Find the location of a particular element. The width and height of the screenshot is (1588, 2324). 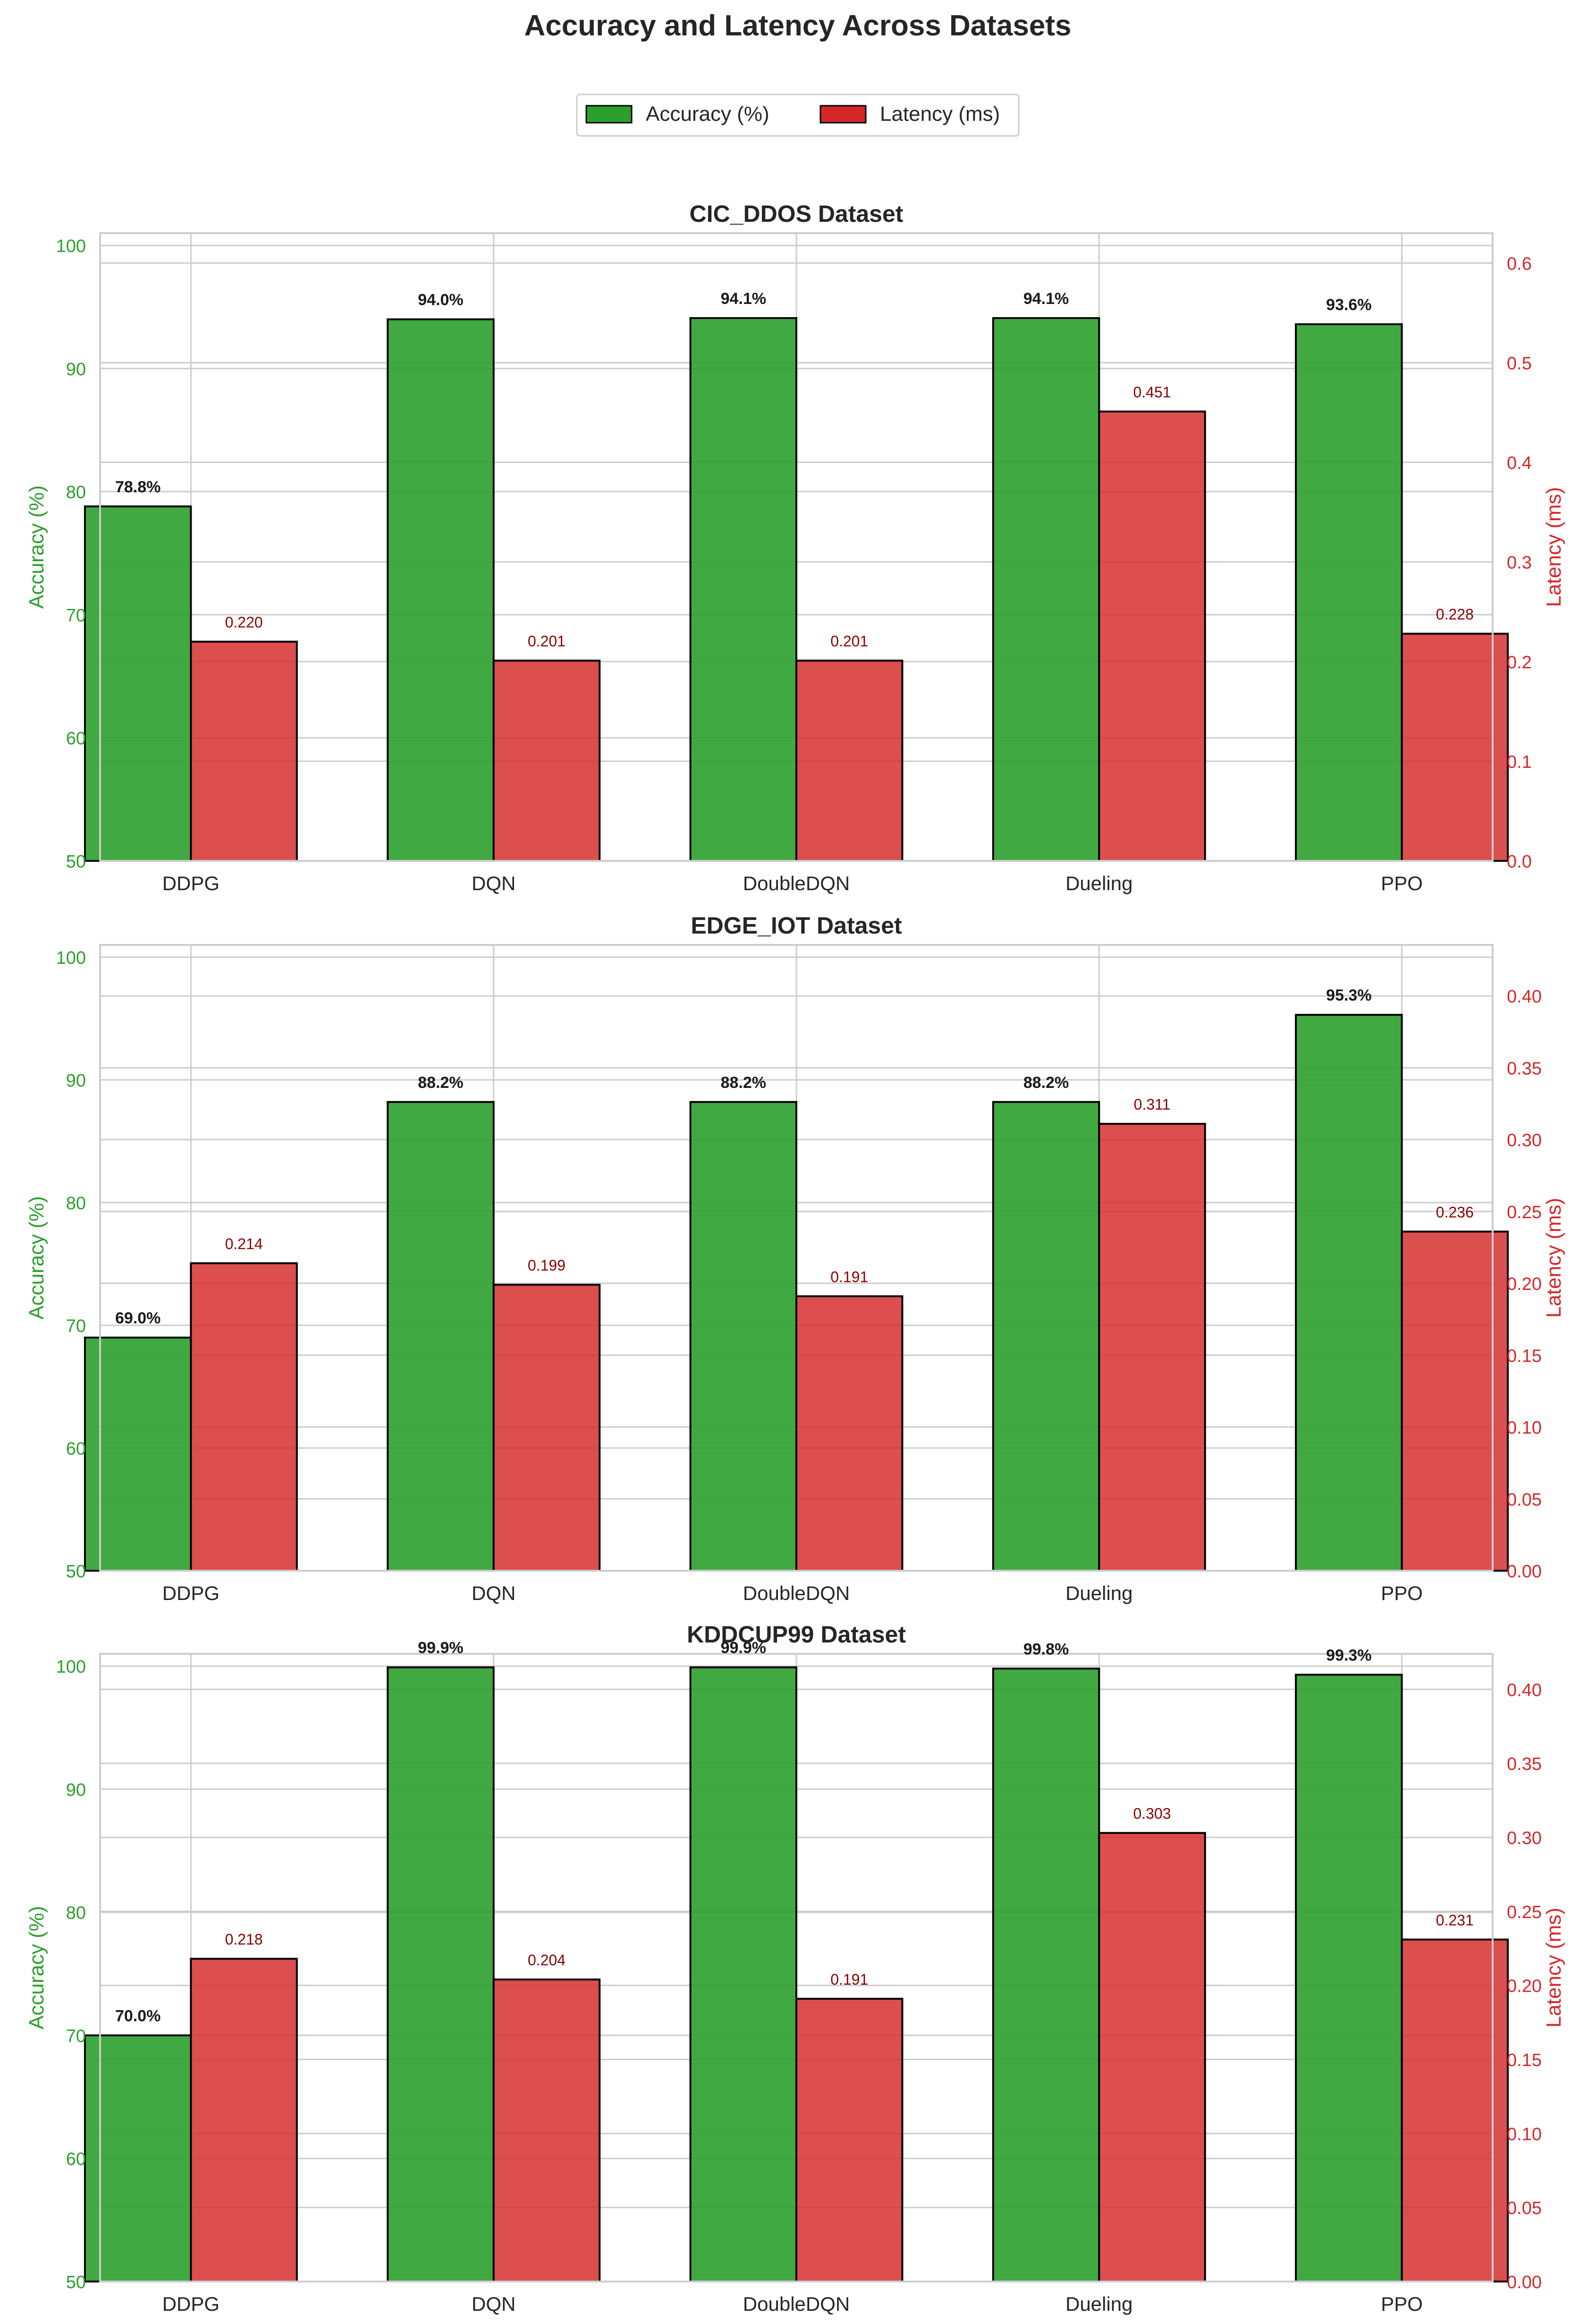

figure-title: Accuracy and Latency Across Datasets is located at coordinates (797, 25).